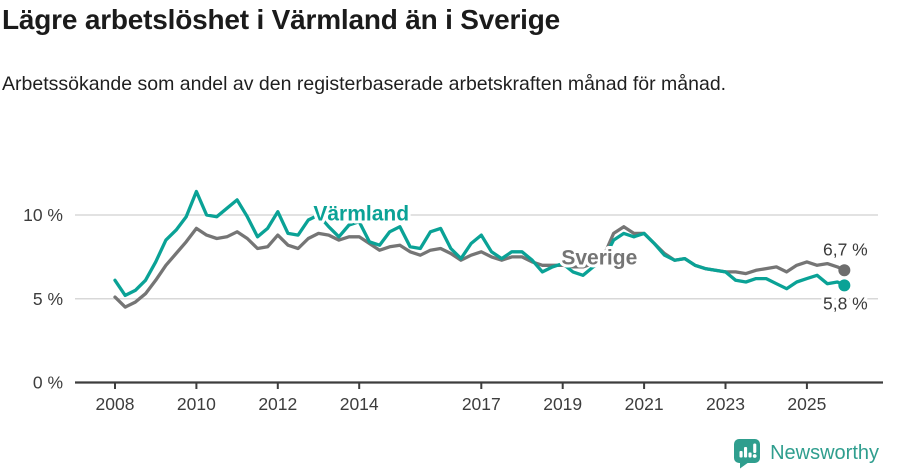 The width and height of the screenshot is (900, 474). Describe the element at coordinates (481, 404) in the screenshot. I see `x-tick-label-2017: 2017` at that location.